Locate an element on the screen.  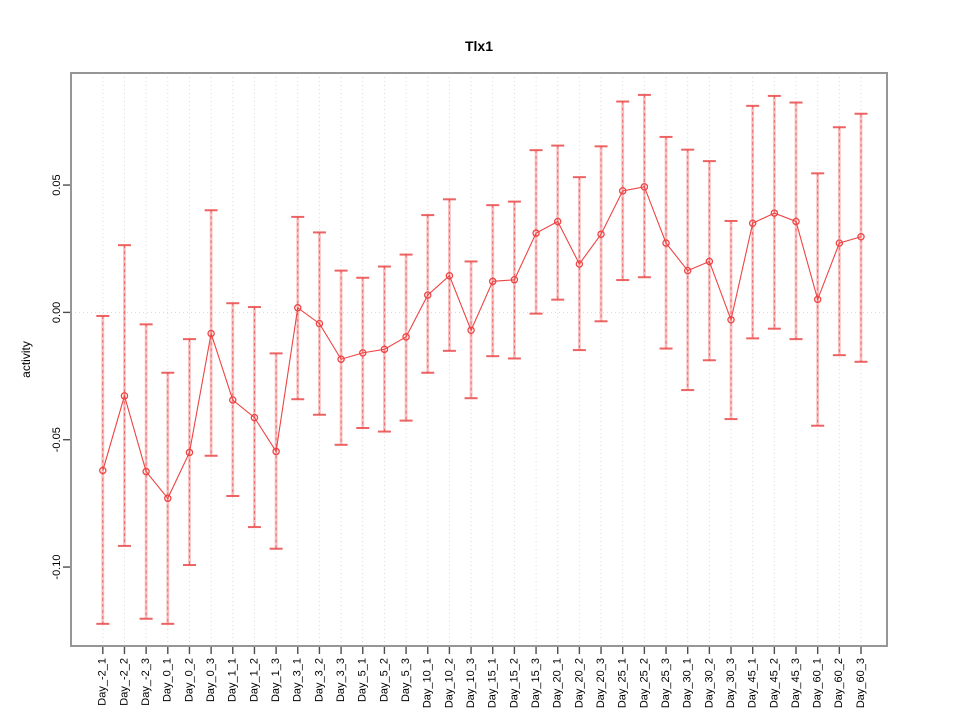
x-tick-label: Day_45_3 is located at coordinates (796, 683).